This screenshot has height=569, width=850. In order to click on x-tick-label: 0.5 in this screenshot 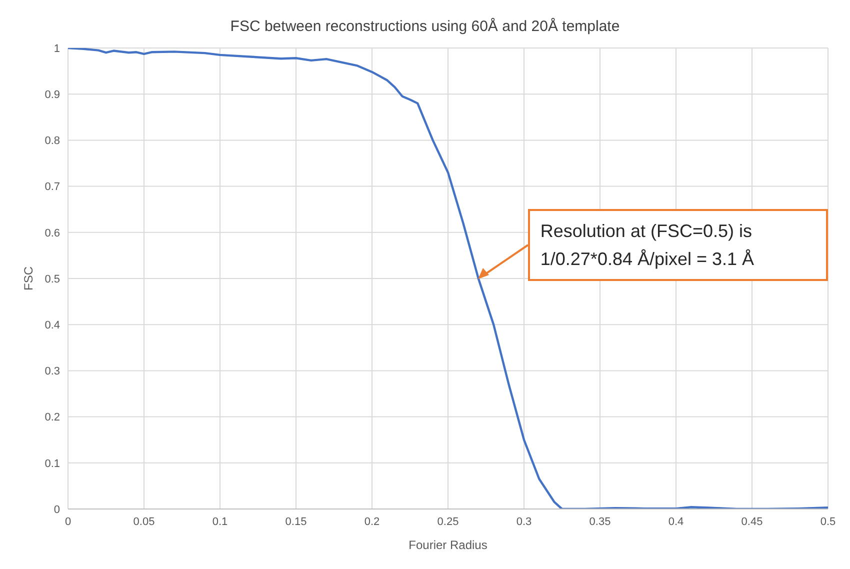, I will do `click(828, 522)`.